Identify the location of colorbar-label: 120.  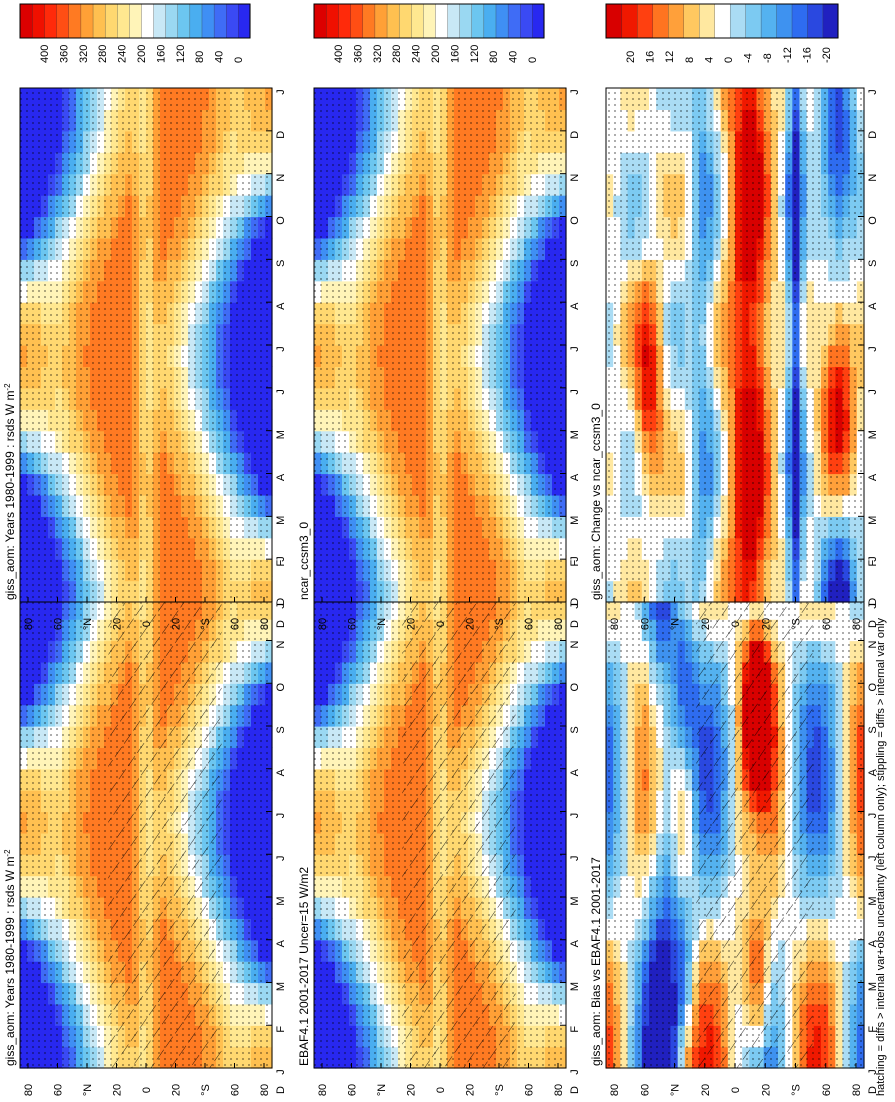
(181, 54).